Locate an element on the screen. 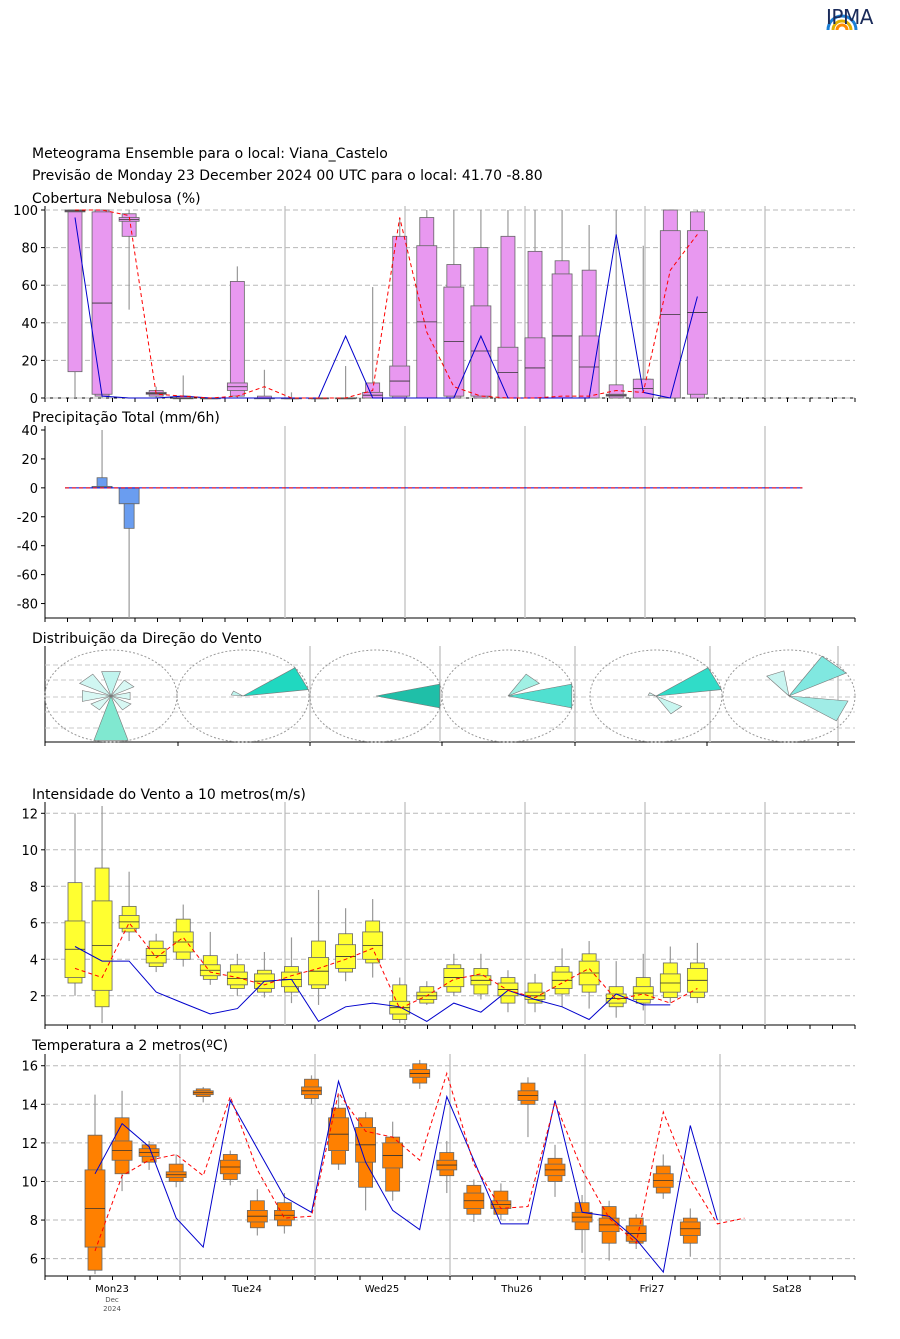 Image resolution: width=900 pixels, height=1339 pixels. x-day-label-4: Fri27 is located at coordinates (652, 1289).